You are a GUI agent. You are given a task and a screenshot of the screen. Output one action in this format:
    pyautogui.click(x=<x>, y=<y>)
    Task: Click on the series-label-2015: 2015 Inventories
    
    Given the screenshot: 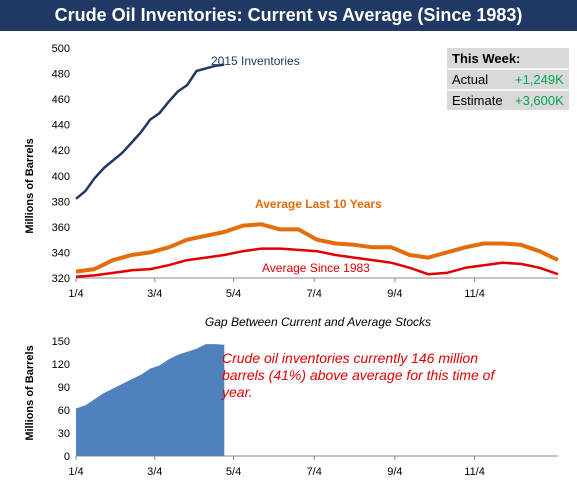 What is the action you would take?
    pyautogui.click(x=255, y=61)
    